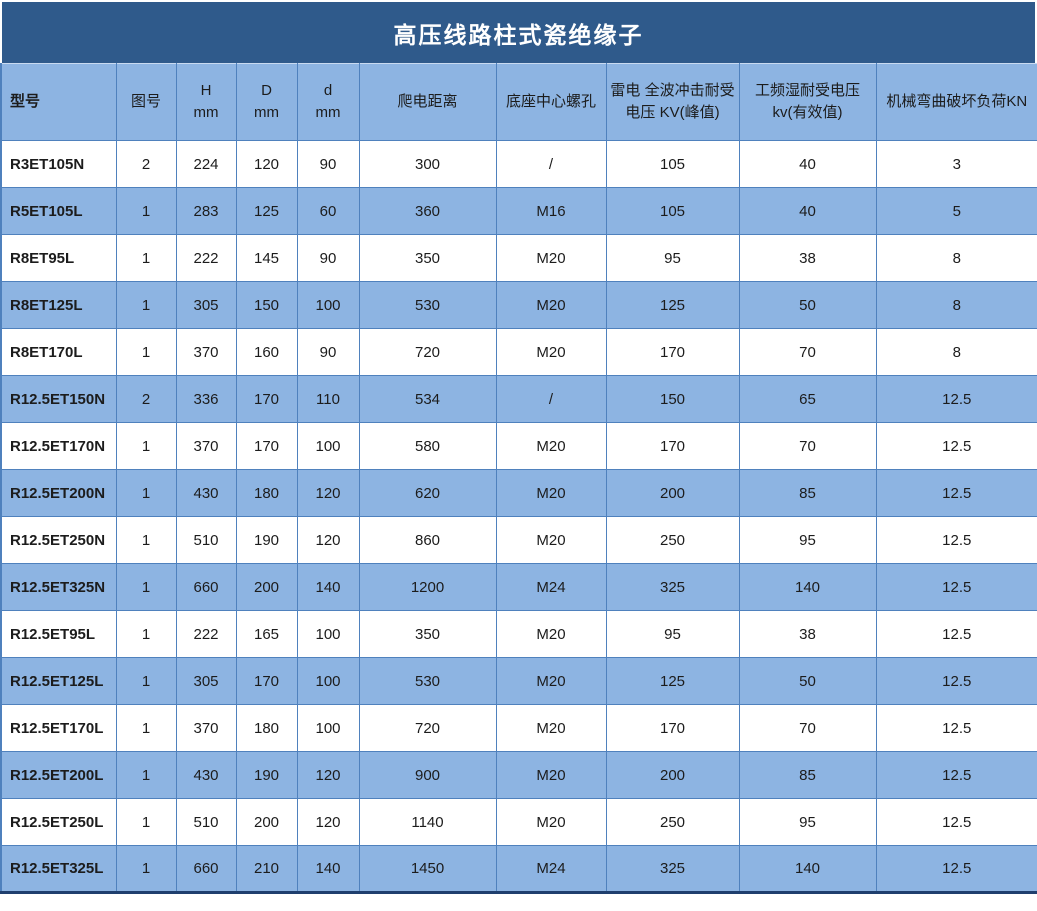  What do you see at coordinates (266, 211) in the screenshot?
I see `cell-d-upper: 125` at bounding box center [266, 211].